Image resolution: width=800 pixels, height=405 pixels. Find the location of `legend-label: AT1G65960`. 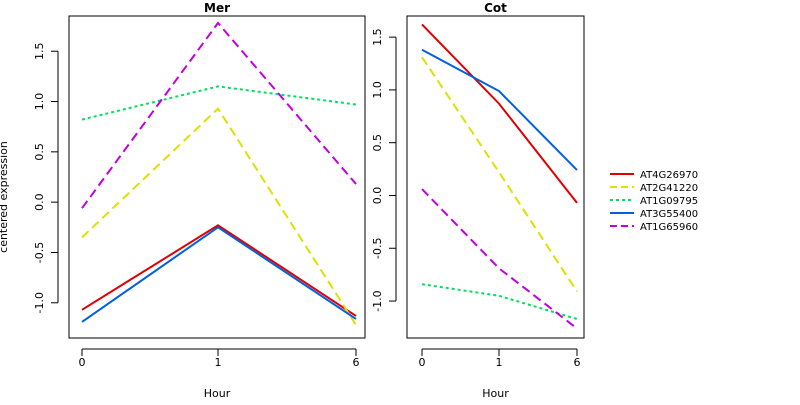

legend-label: AT1G65960 is located at coordinates (669, 227).